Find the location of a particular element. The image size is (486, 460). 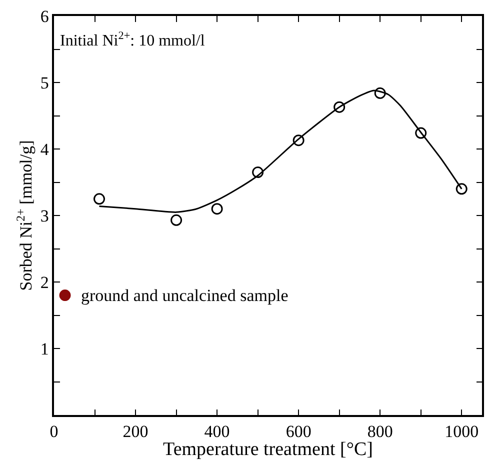

x-tick-label: 0 is located at coordinates (54, 432).